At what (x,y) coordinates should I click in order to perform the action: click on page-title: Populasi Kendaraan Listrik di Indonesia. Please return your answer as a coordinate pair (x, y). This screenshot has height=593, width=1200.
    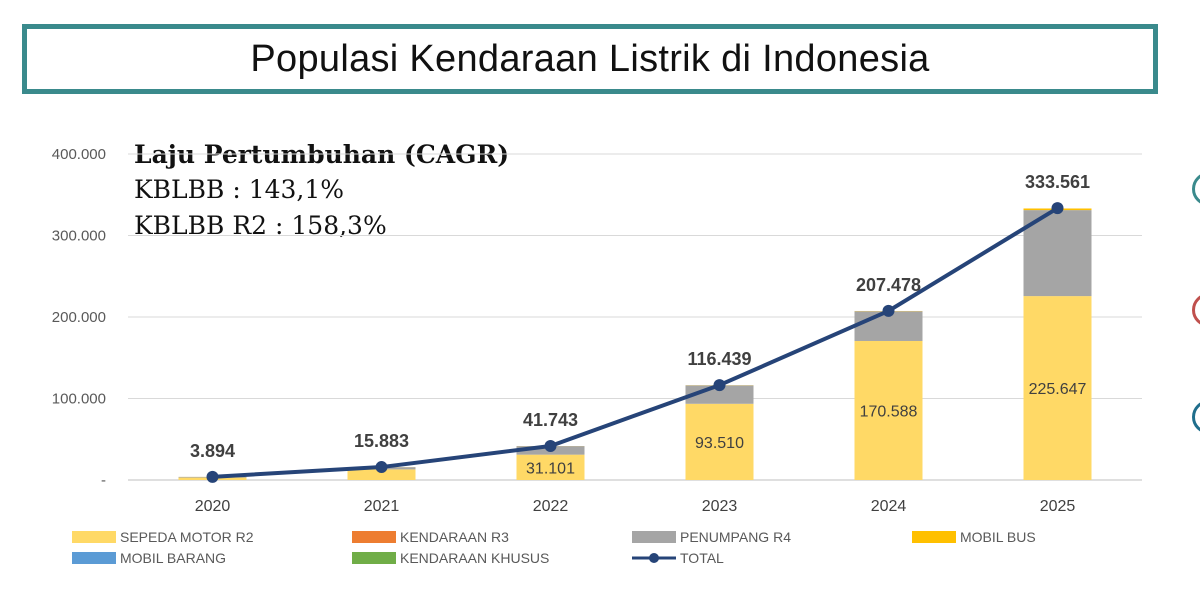
    Looking at the image, I should click on (590, 58).